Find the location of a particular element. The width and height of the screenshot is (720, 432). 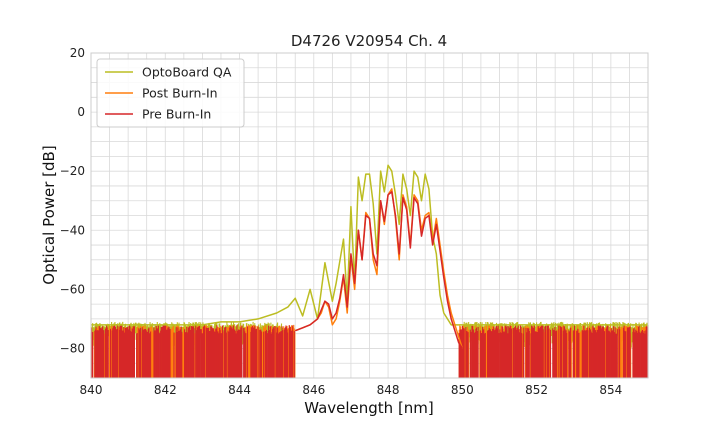

legend-label: OptoBoard QA is located at coordinates (187, 72).